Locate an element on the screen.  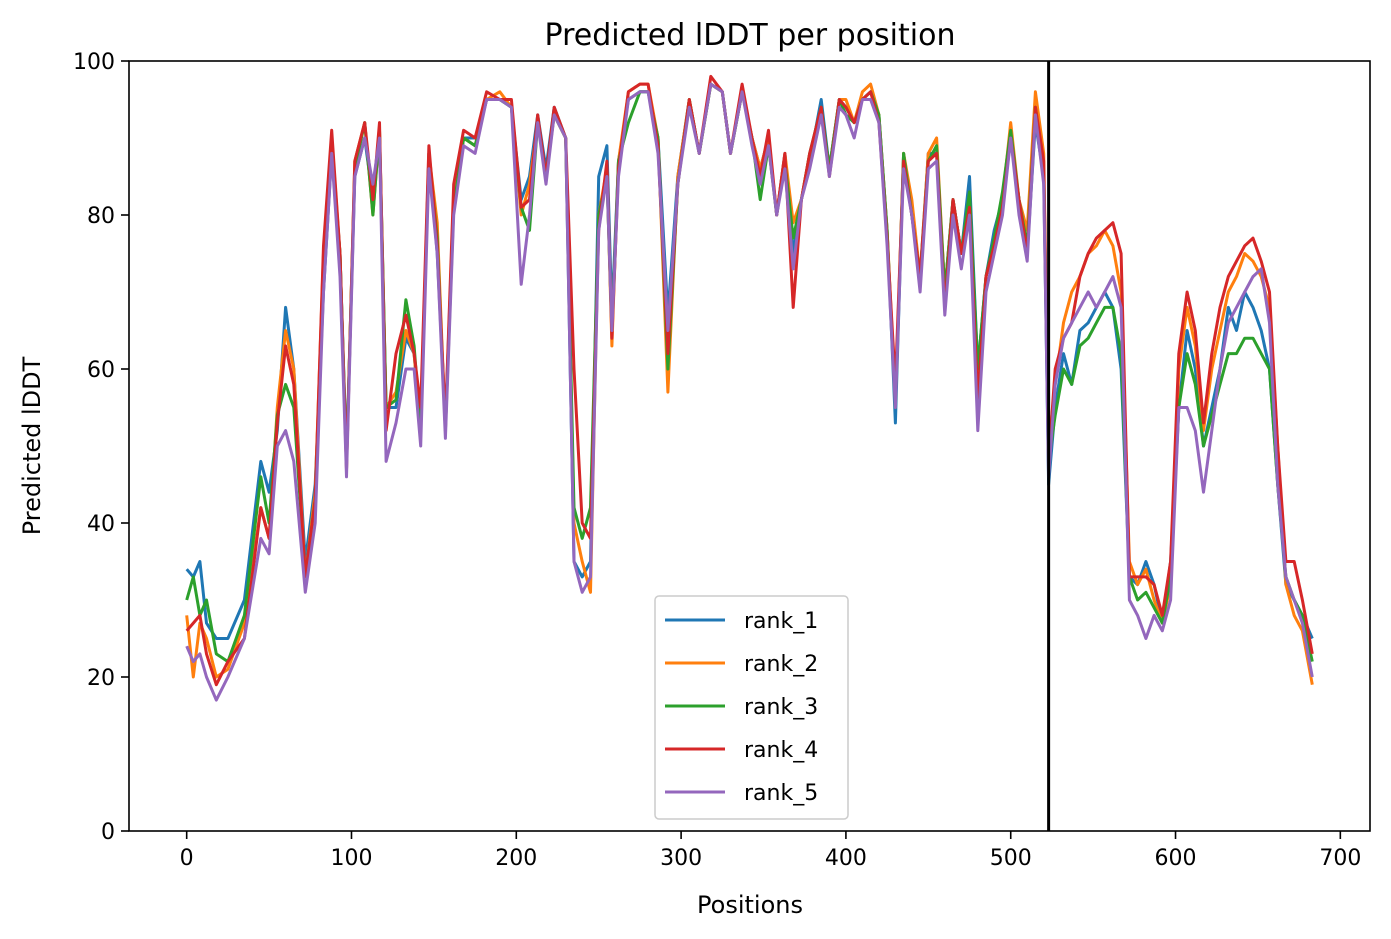
y-tick-label: 100 is located at coordinates (94, 62).